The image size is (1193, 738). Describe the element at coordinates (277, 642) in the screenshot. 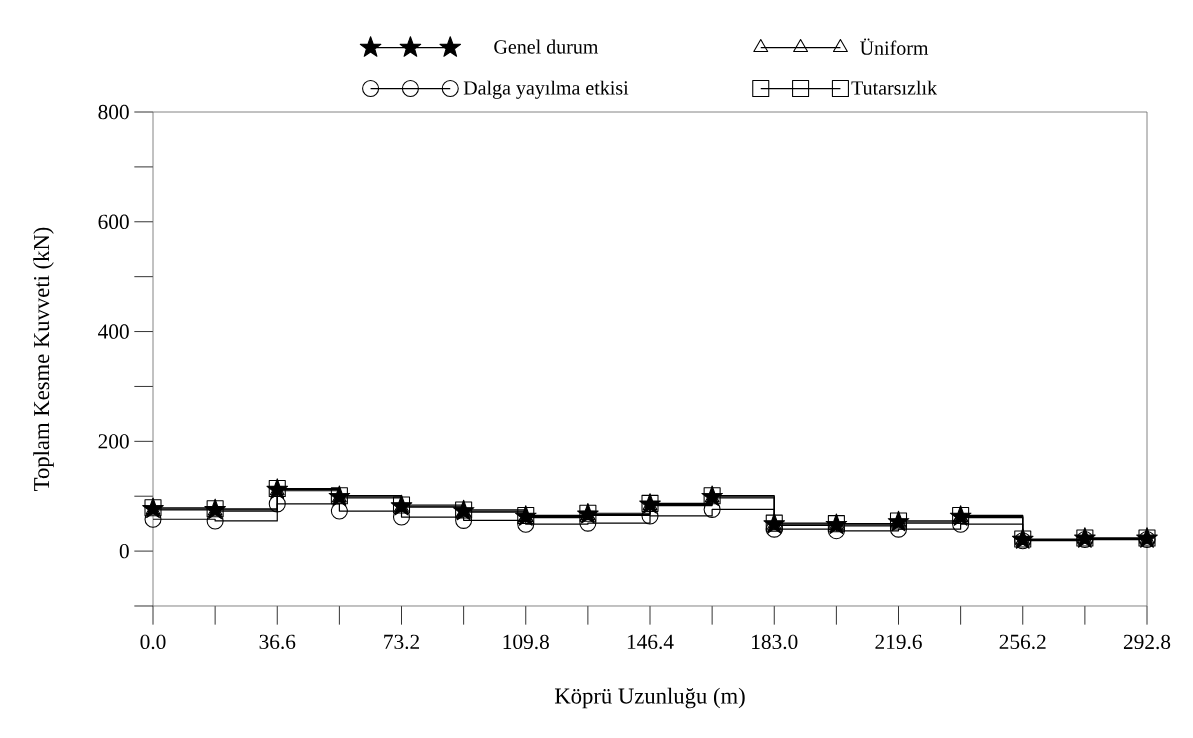

I see `x-tick-label: 36.6` at that location.